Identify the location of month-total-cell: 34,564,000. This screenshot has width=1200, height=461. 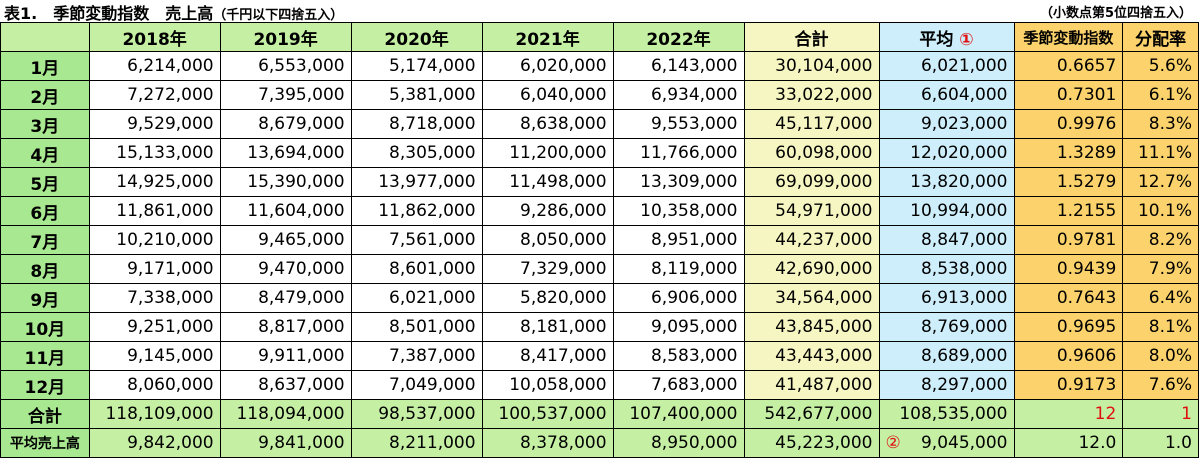
(811, 298).